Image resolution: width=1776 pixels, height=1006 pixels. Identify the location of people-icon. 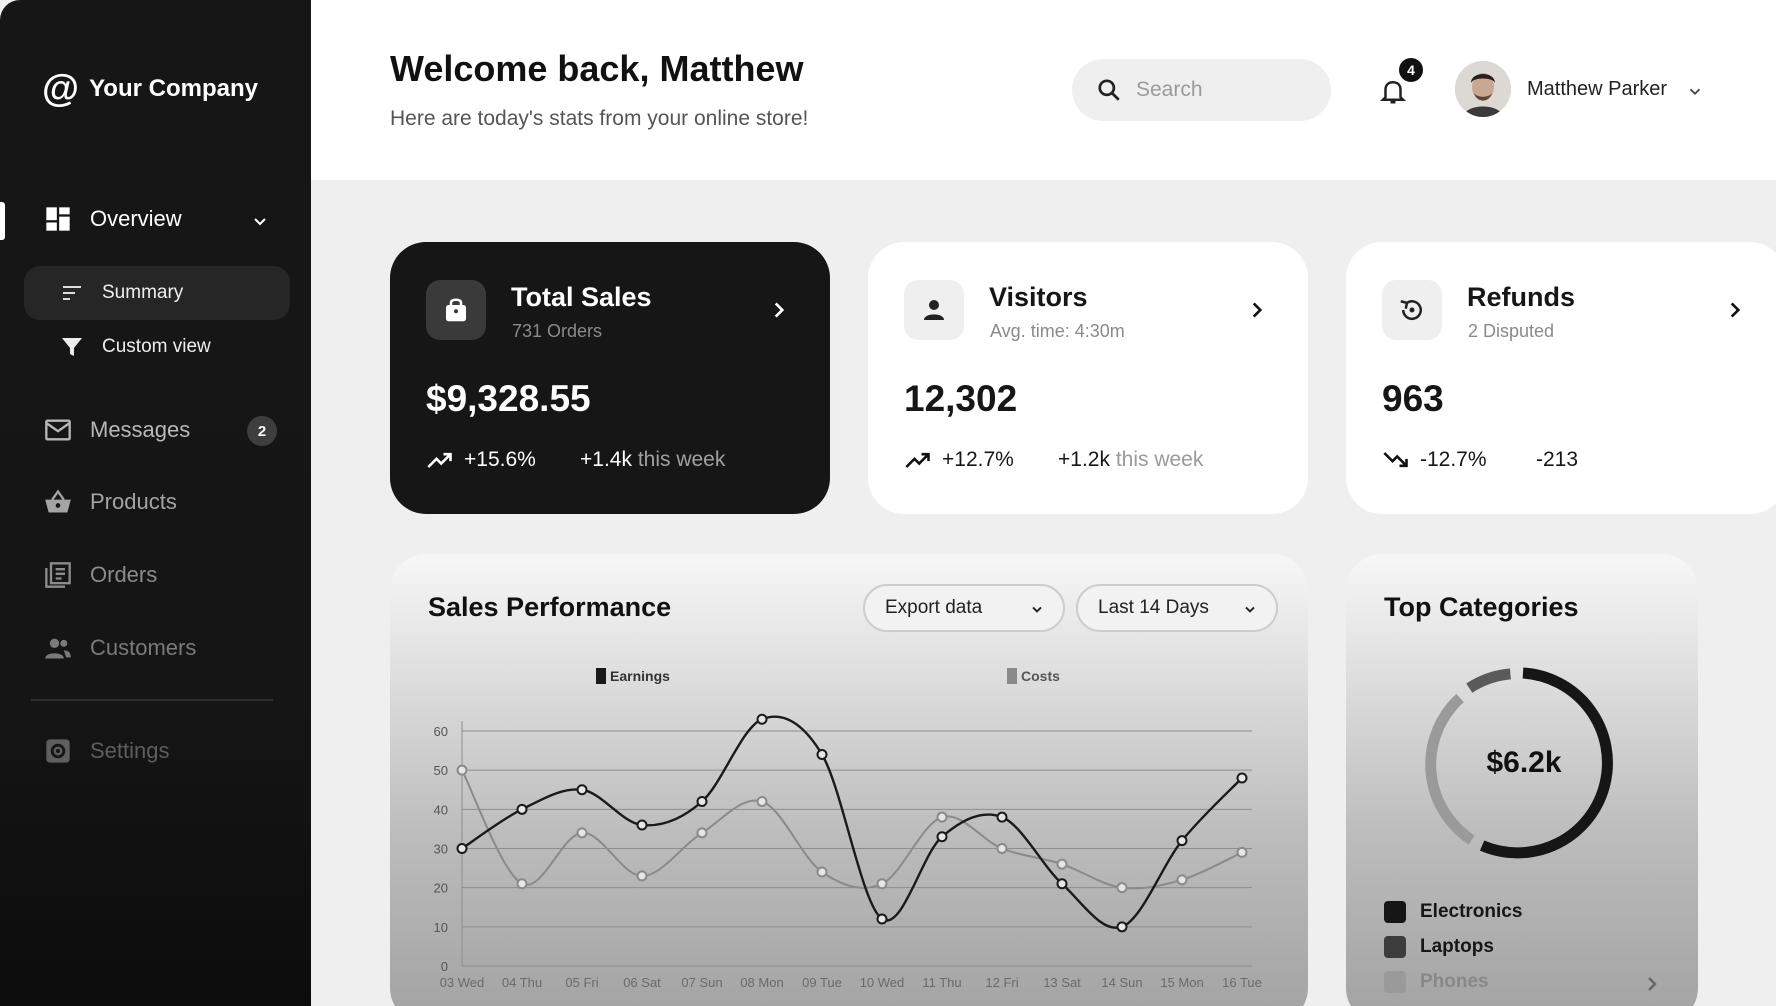
(58, 648).